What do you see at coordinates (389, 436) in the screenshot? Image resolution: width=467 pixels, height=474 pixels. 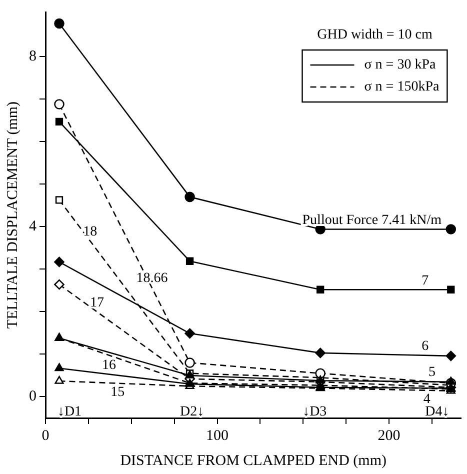 I see `x-tick-label: 200` at bounding box center [389, 436].